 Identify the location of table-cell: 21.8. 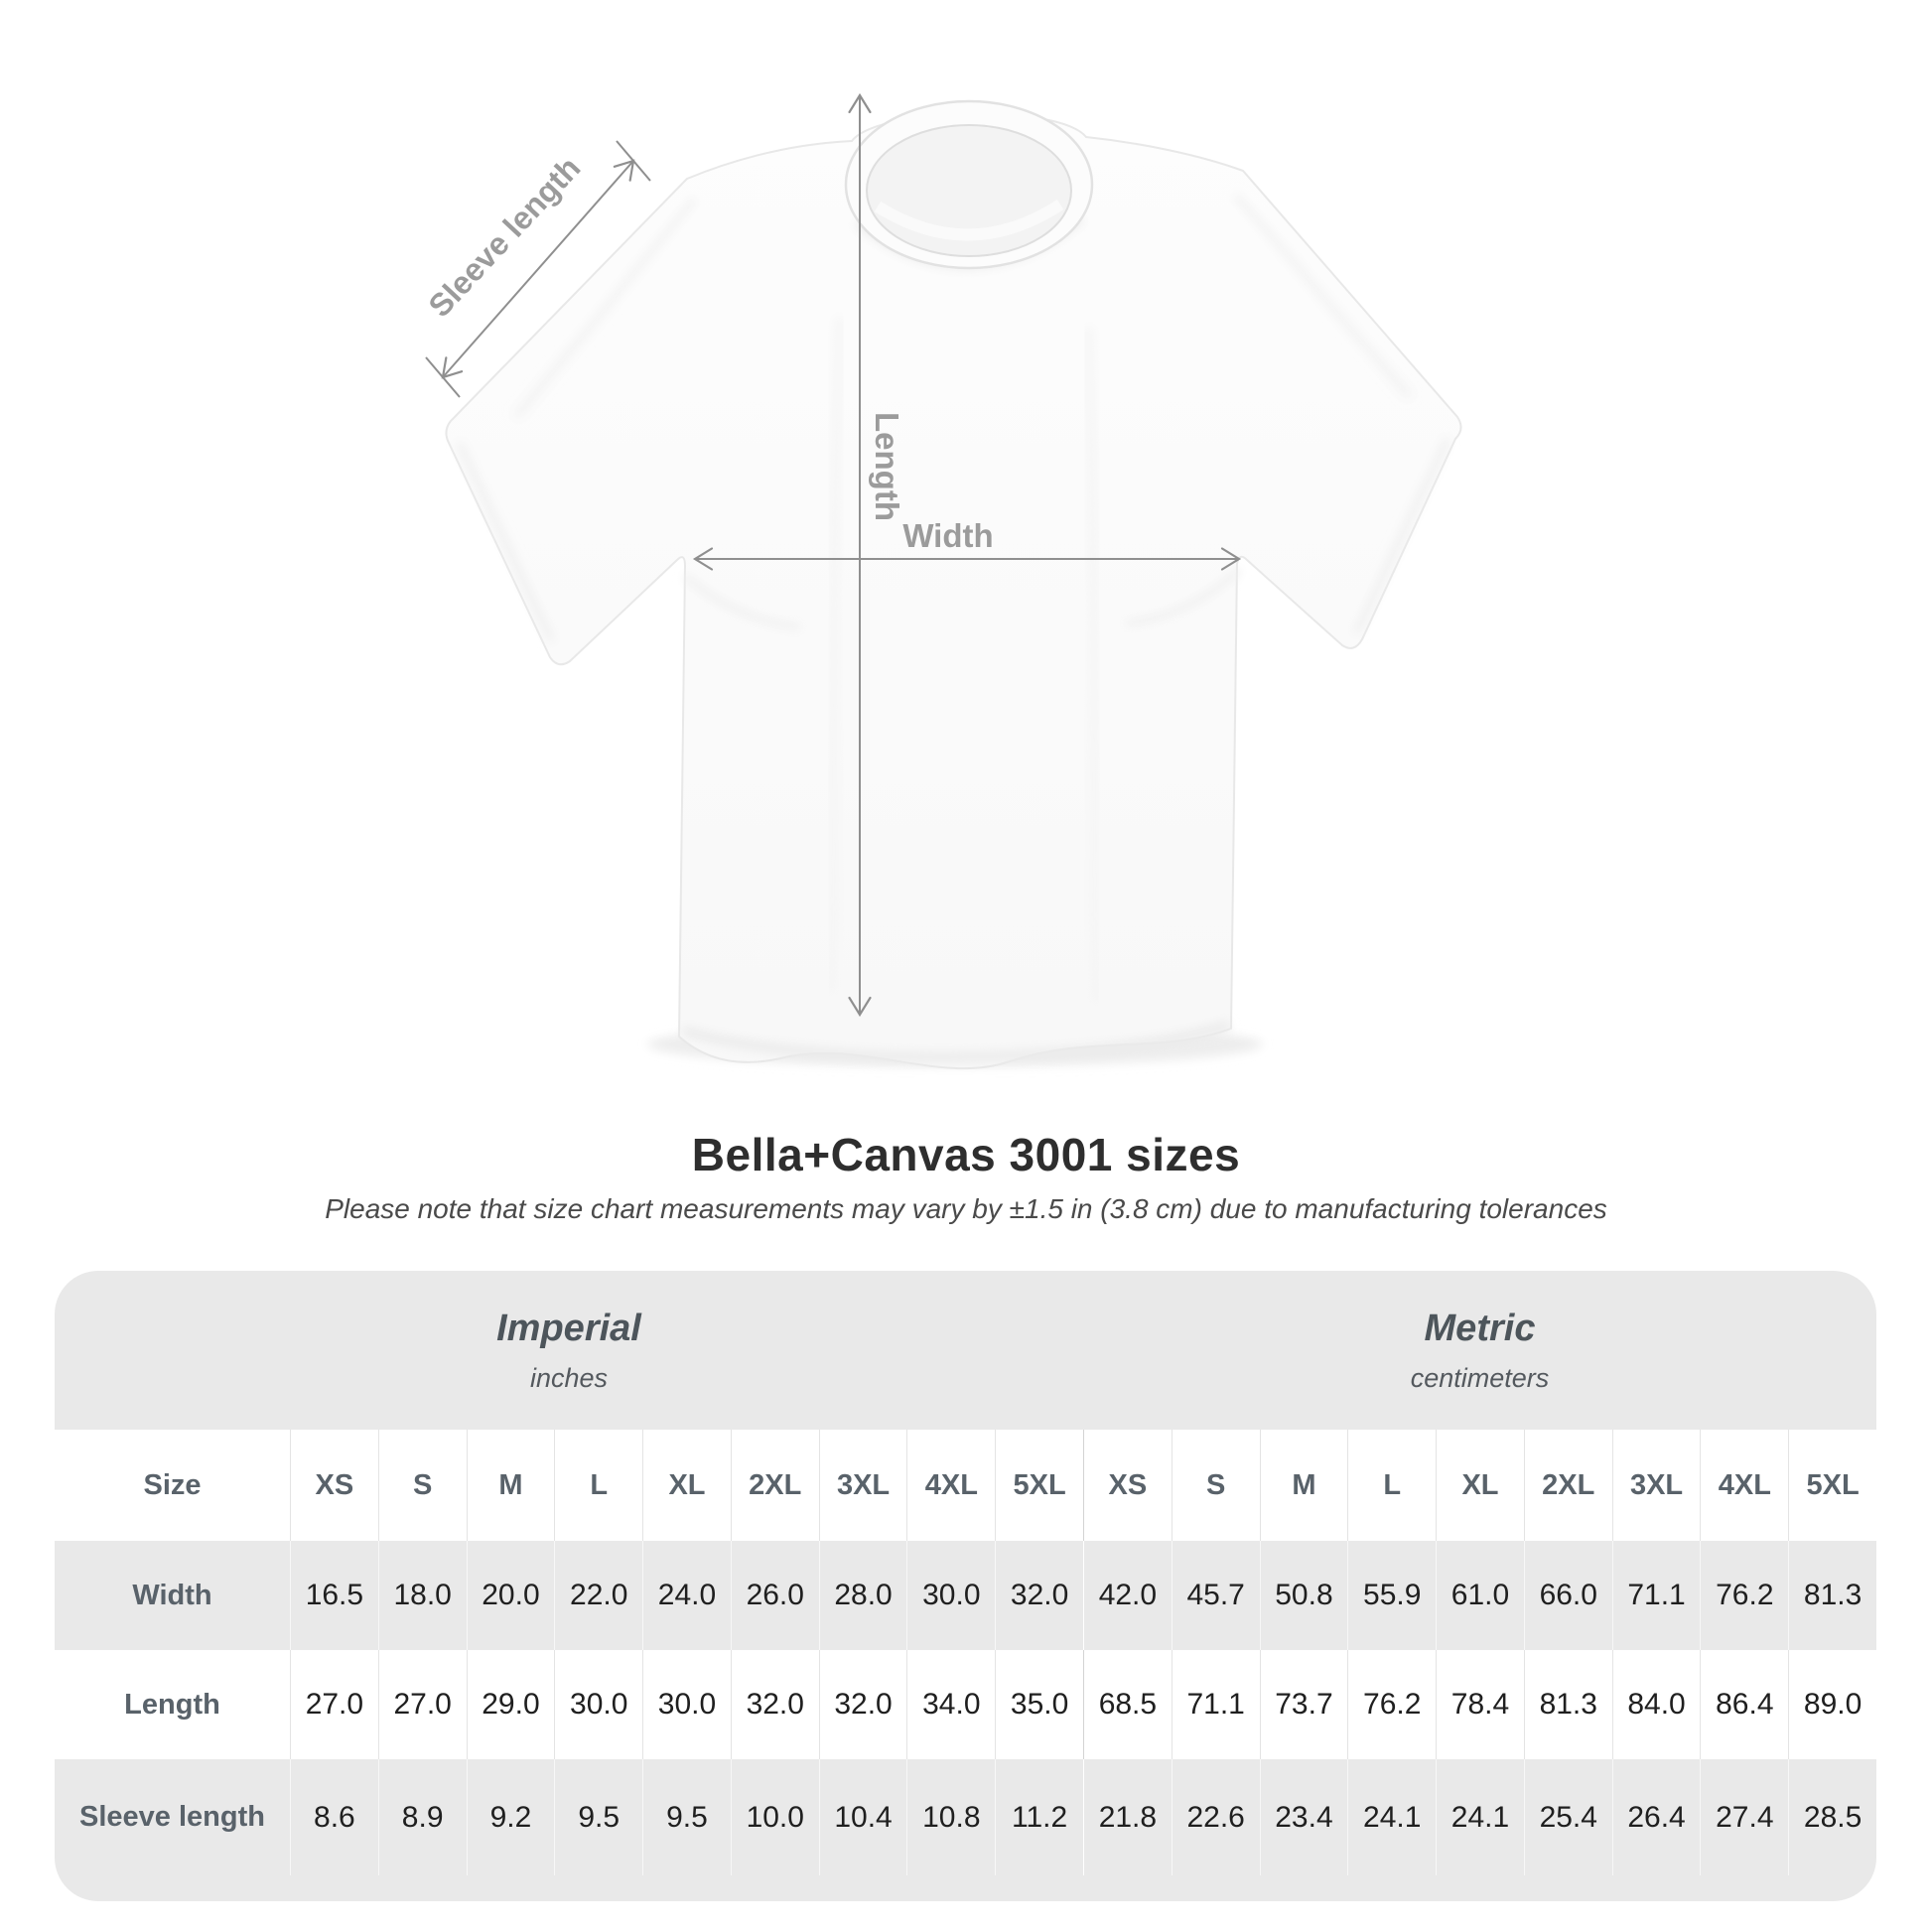
(1127, 1817).